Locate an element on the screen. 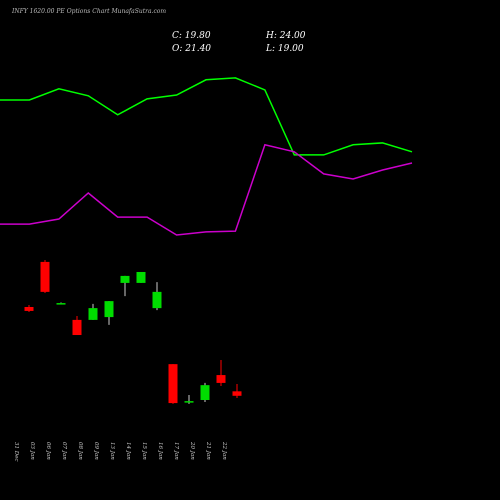 The width and height of the screenshot is (500, 500). ohlc-low: L: 19.00 is located at coordinates (284, 49).